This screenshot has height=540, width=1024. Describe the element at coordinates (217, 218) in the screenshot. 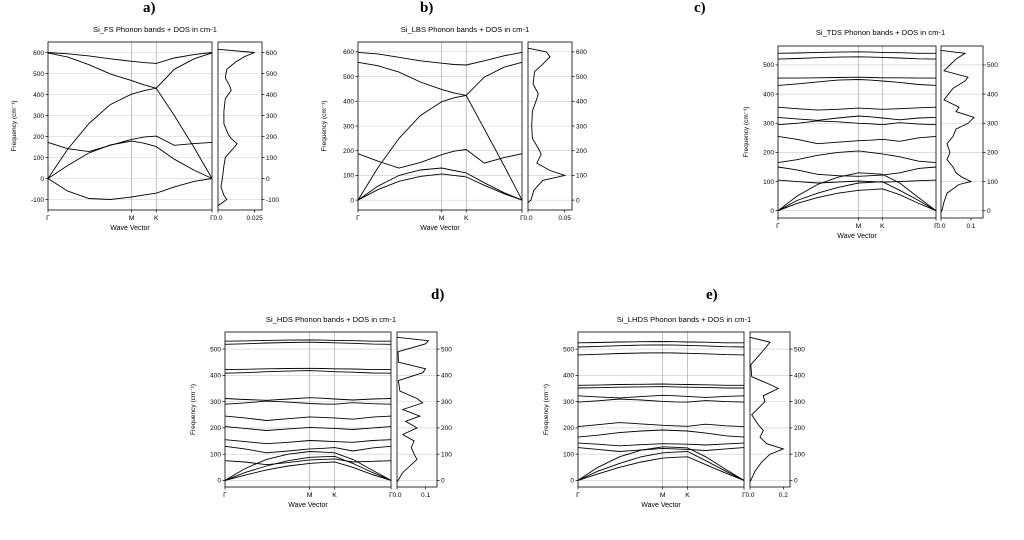

I see `dos-x-tick-label: 0.0` at that location.